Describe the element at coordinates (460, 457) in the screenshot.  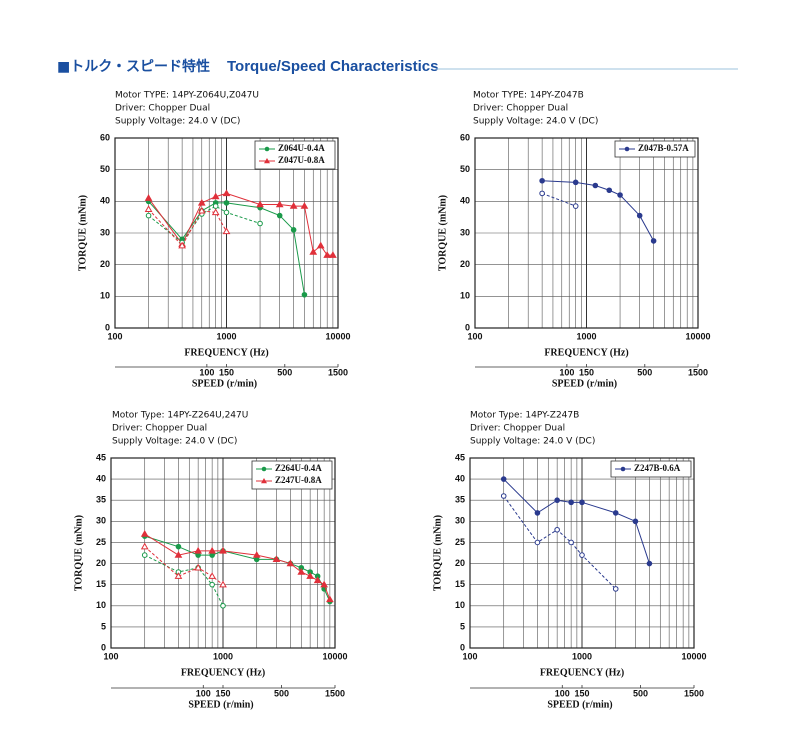
I see `y-tick-label: 45` at that location.